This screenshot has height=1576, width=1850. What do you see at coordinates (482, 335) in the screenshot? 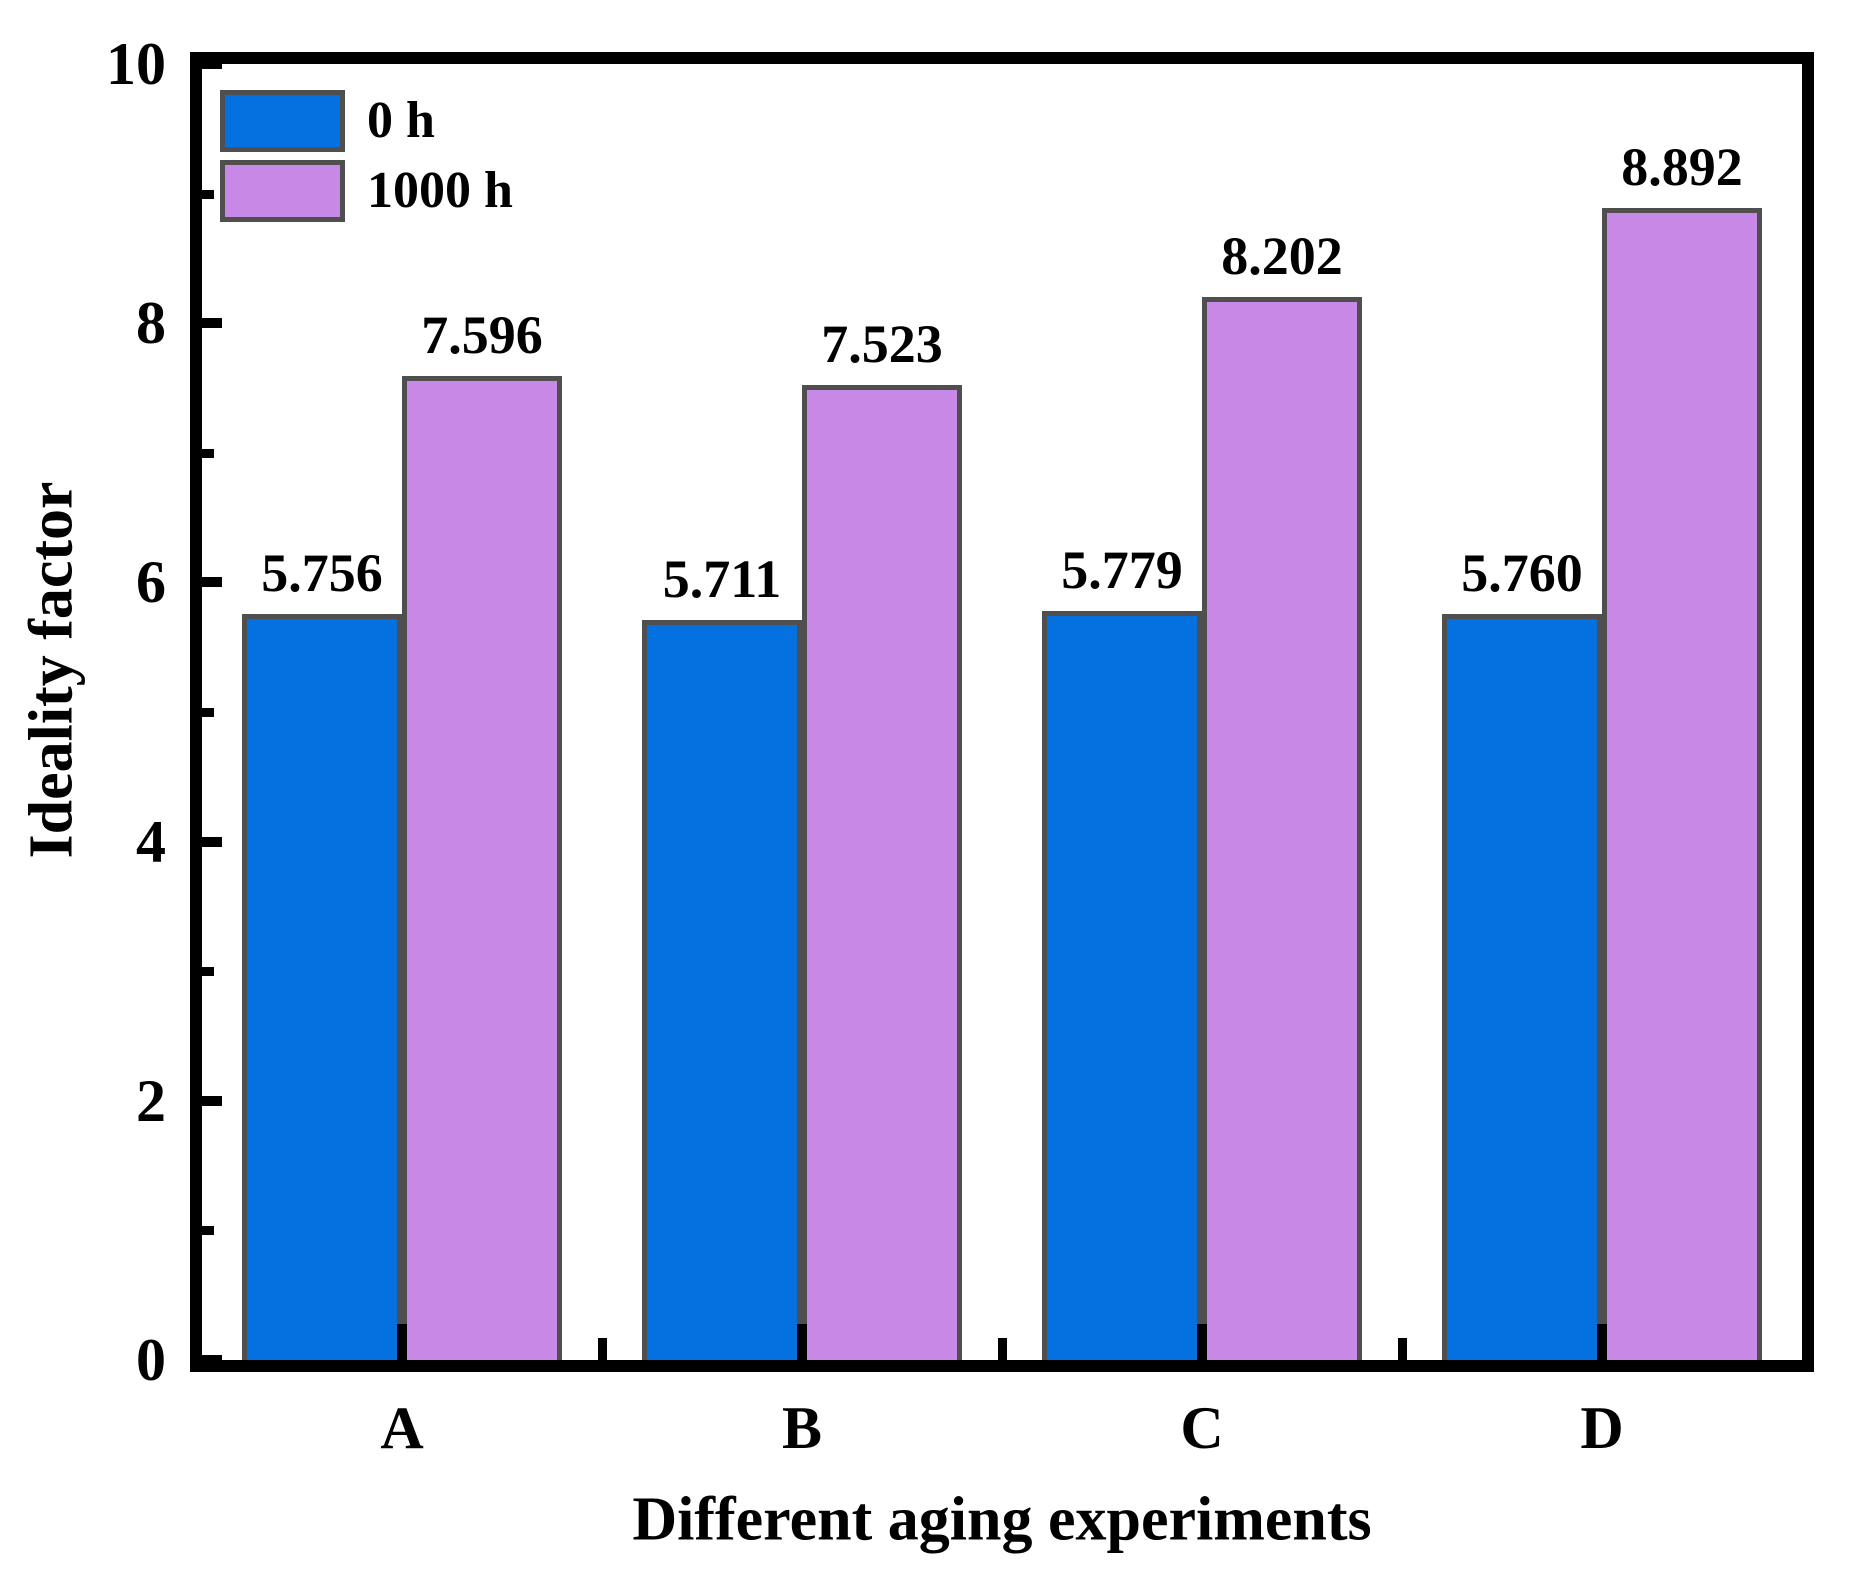
I see `bar-value-label: 7.596` at bounding box center [482, 335].